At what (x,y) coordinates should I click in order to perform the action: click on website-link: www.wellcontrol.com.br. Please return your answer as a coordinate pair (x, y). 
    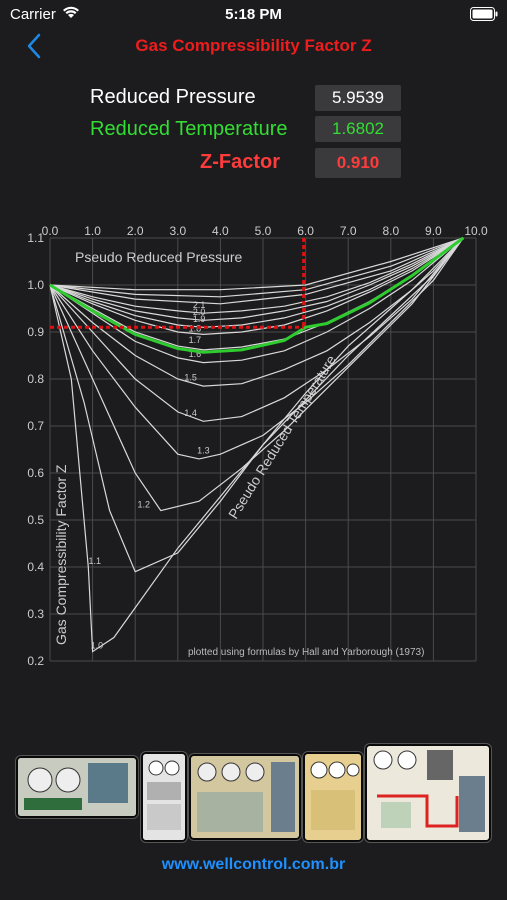
    Looking at the image, I should click on (253, 864).